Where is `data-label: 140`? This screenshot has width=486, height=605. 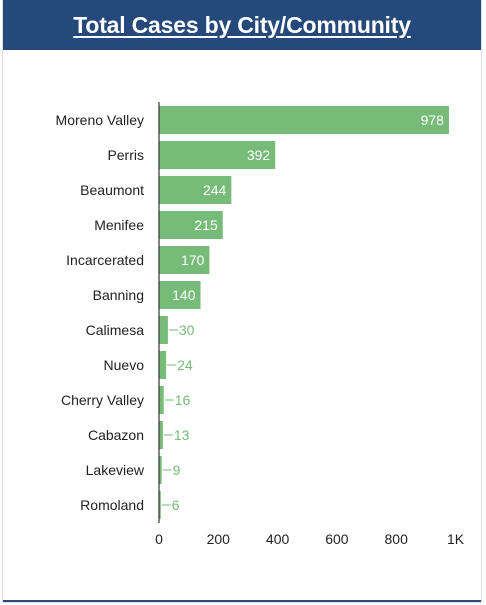 data-label: 140 is located at coordinates (184, 295).